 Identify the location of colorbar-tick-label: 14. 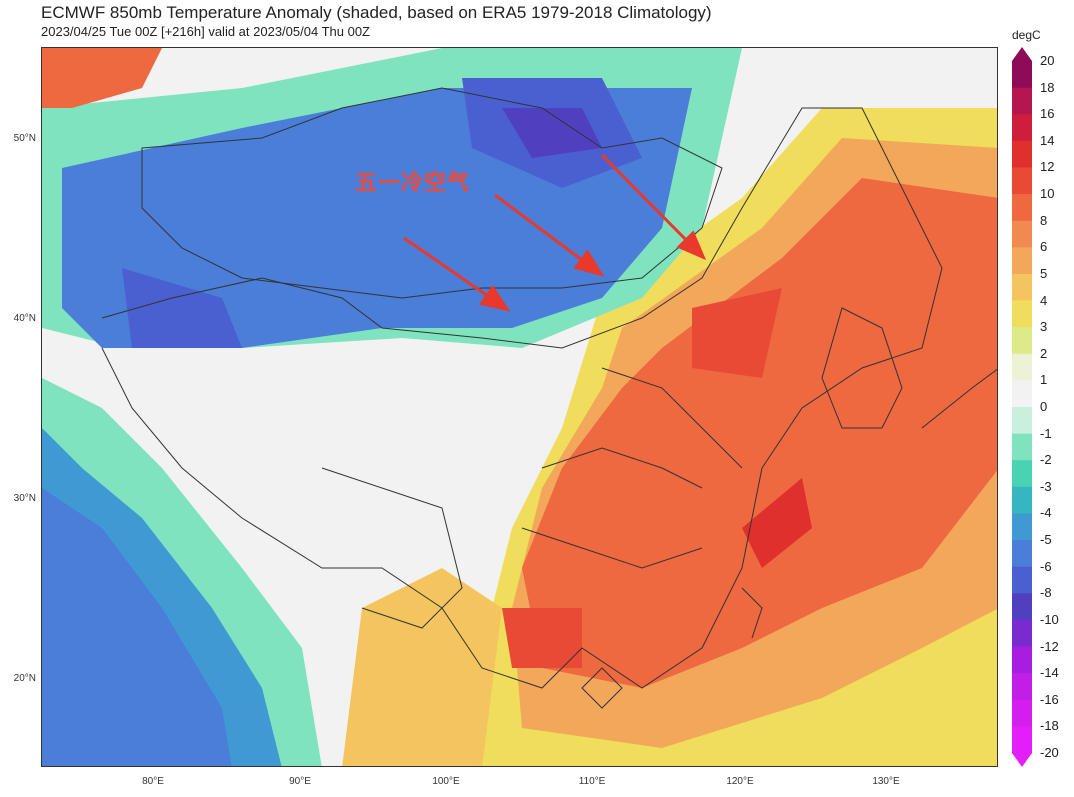
(1047, 140).